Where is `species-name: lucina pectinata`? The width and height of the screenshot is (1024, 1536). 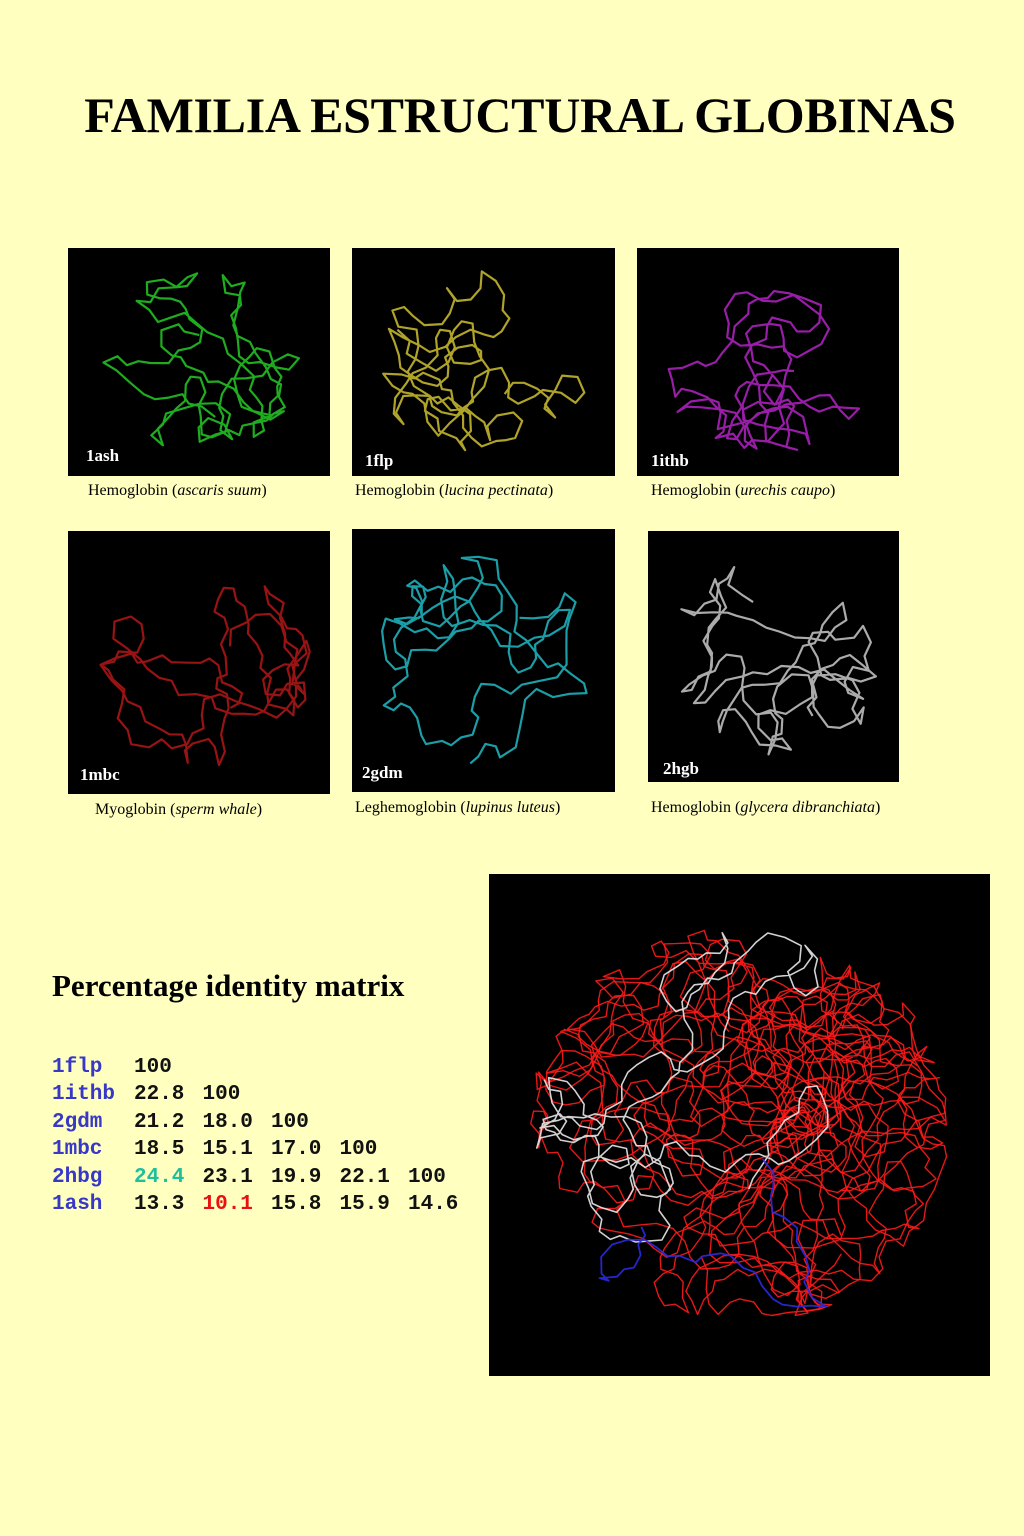 species-name: lucina pectinata is located at coordinates (496, 490).